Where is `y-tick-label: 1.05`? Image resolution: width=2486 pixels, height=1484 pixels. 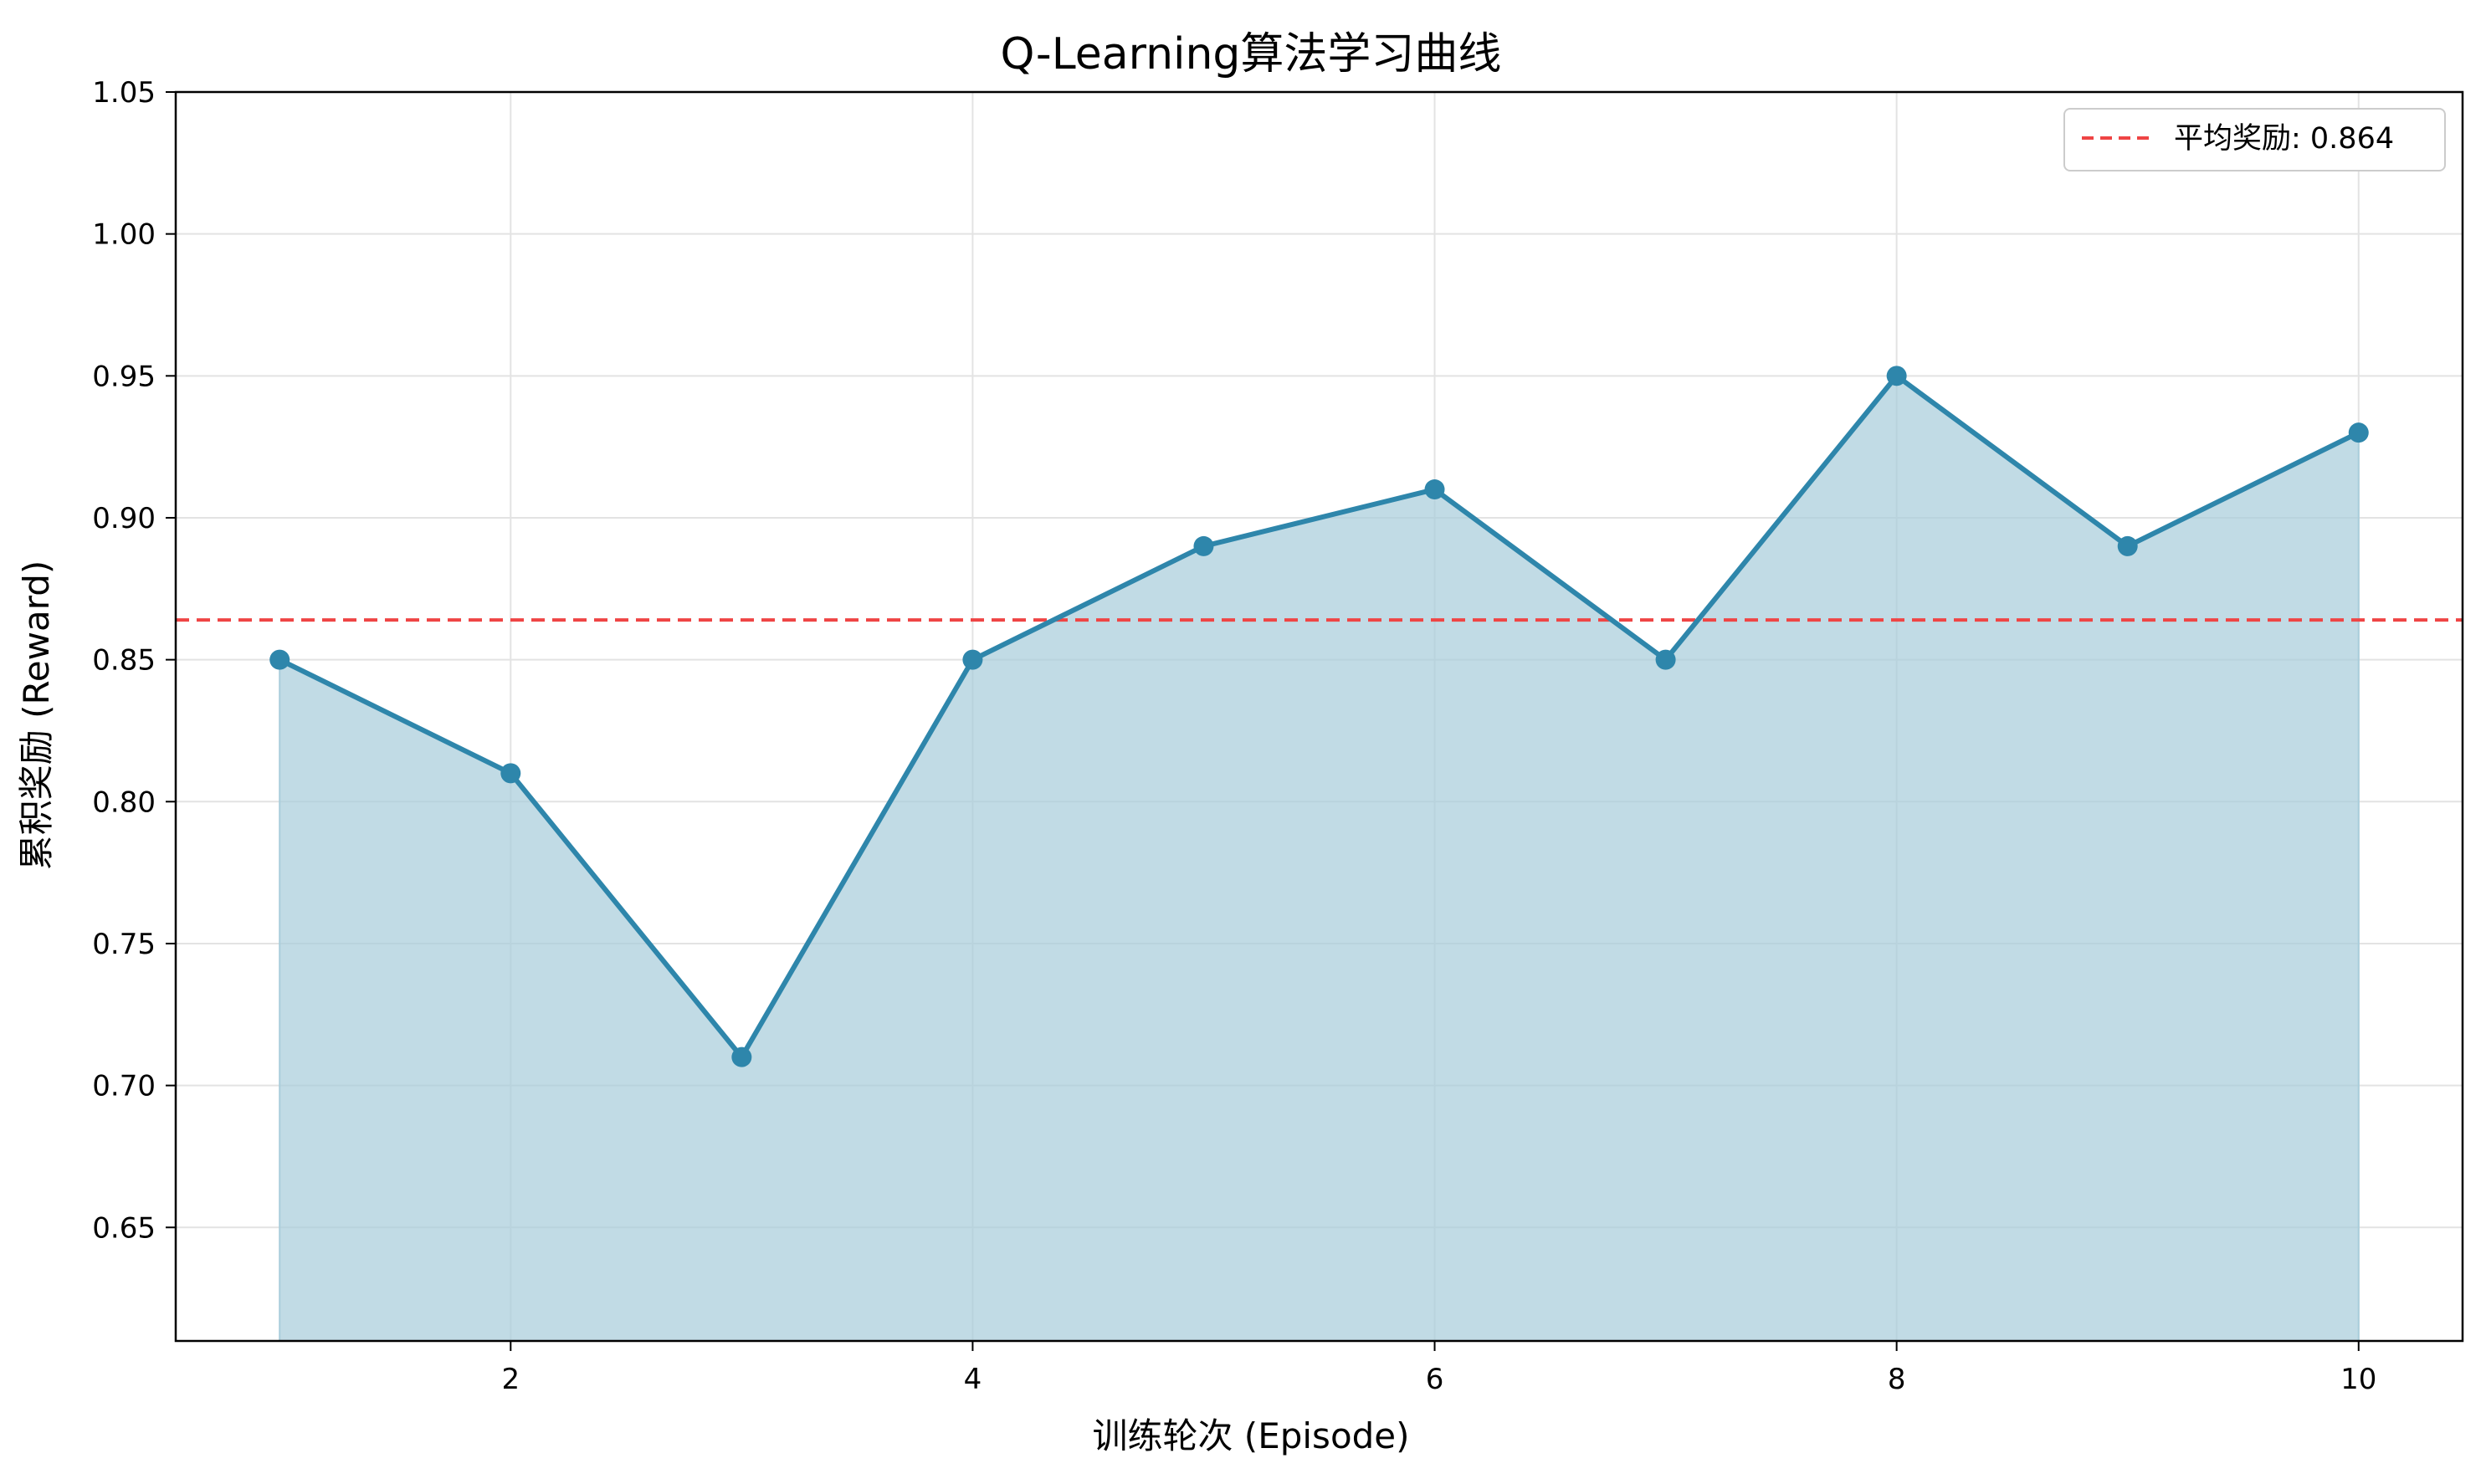 y-tick-label: 1.05 is located at coordinates (124, 93).